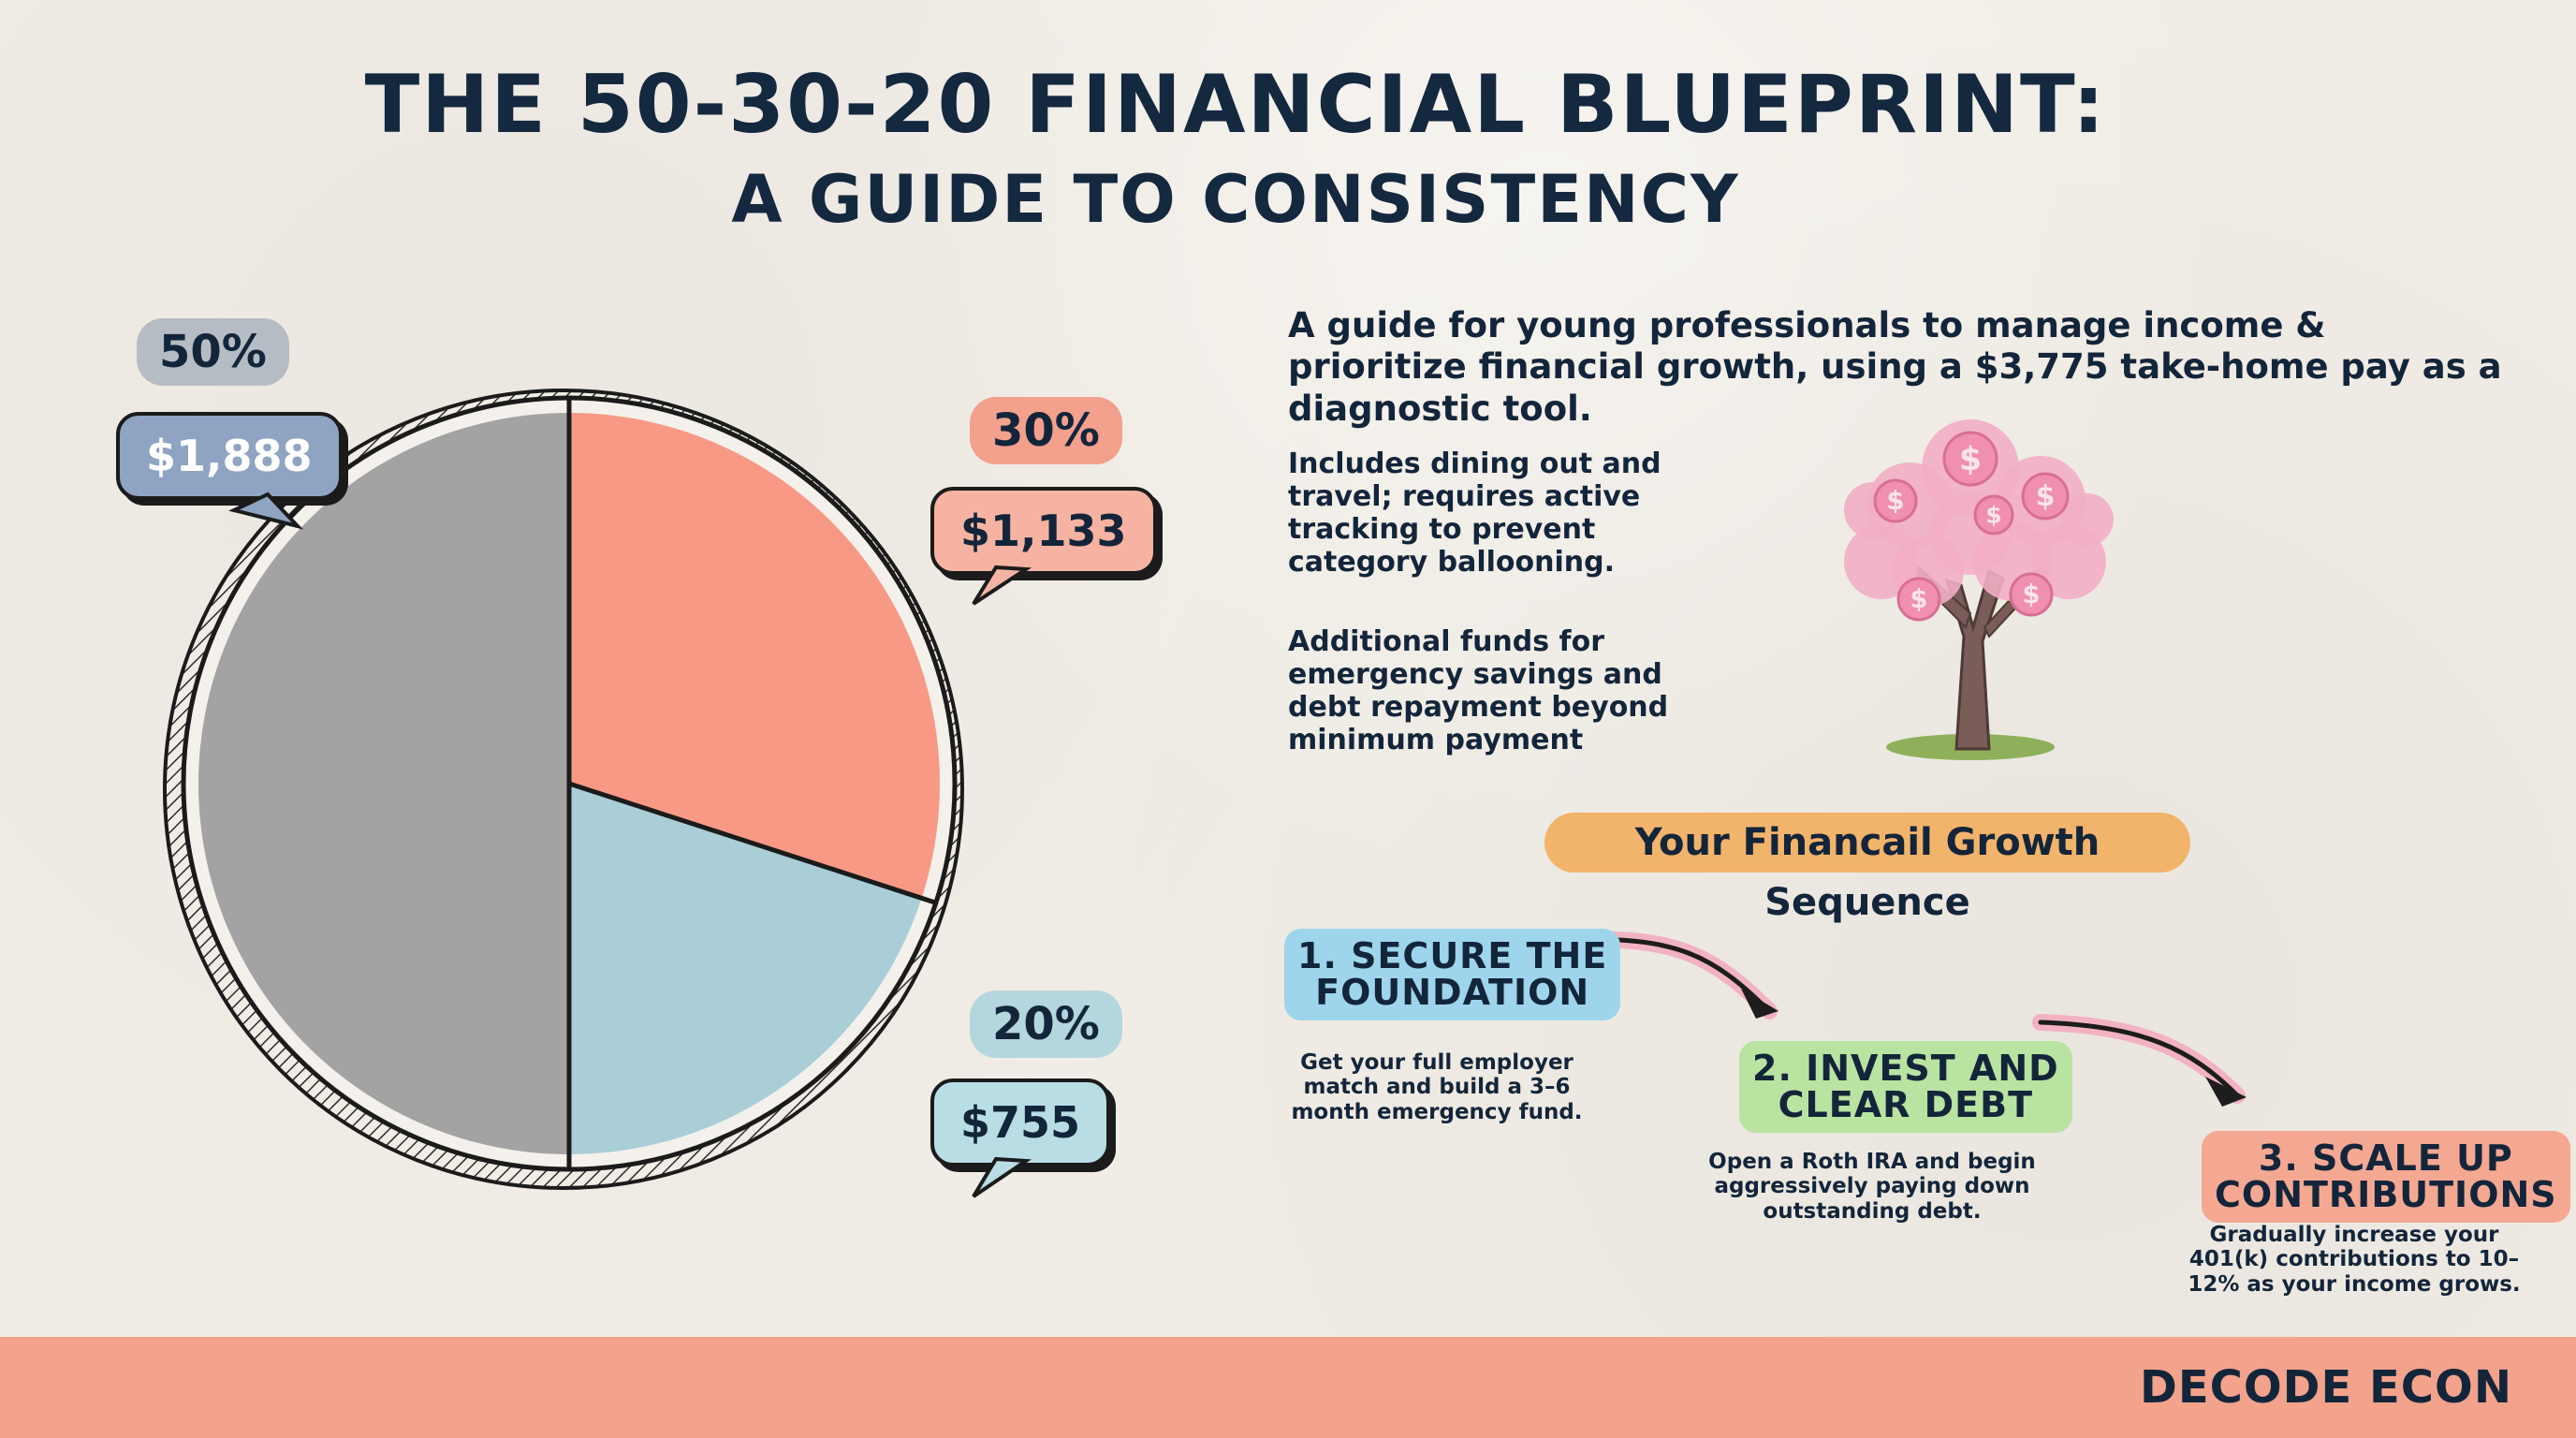  I want to click on needs-percent-badge: 50%, so click(213, 352).